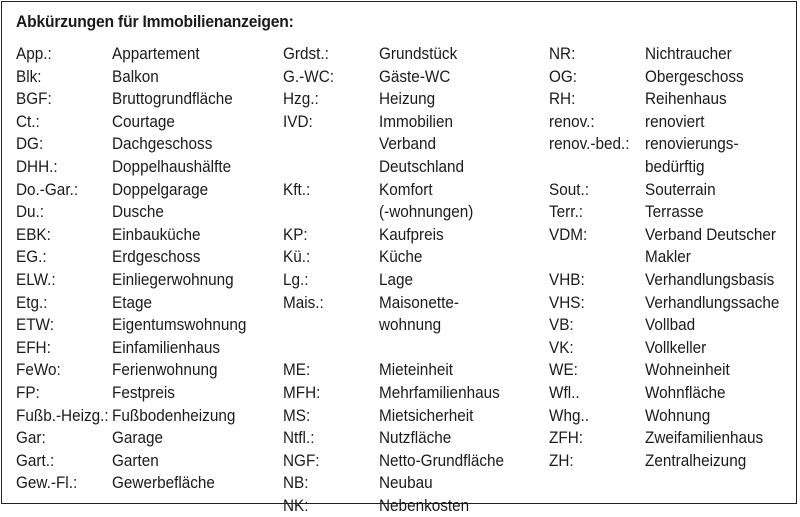 Image resolution: width=800 pixels, height=517 pixels. What do you see at coordinates (37, 166) in the screenshot?
I see `abbreviation-term-text: DHH.:` at bounding box center [37, 166].